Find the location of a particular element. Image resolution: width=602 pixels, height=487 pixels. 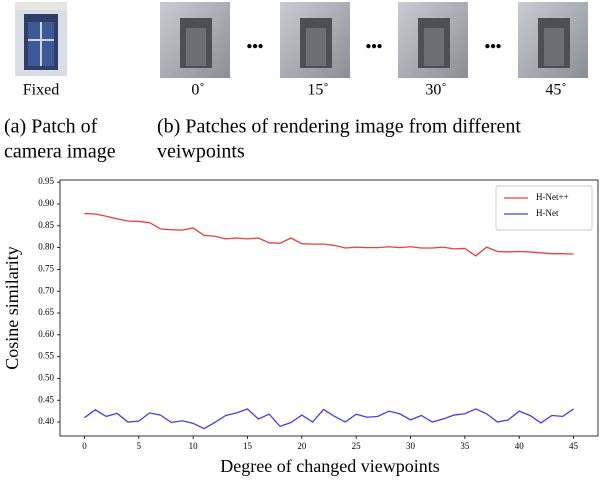

y-tick-label: 0.45 is located at coordinates (46, 399).